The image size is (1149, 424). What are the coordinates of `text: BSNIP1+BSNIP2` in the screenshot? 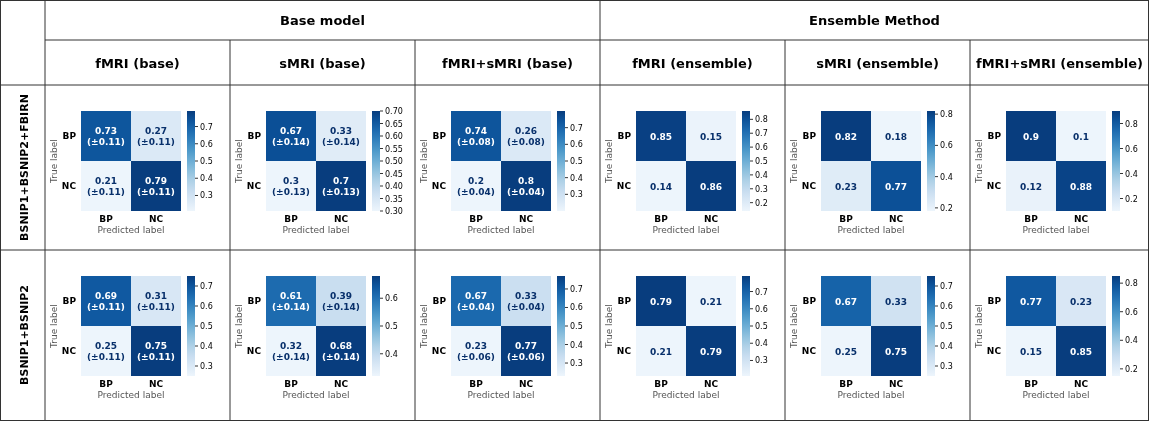 It's located at (24, 335).